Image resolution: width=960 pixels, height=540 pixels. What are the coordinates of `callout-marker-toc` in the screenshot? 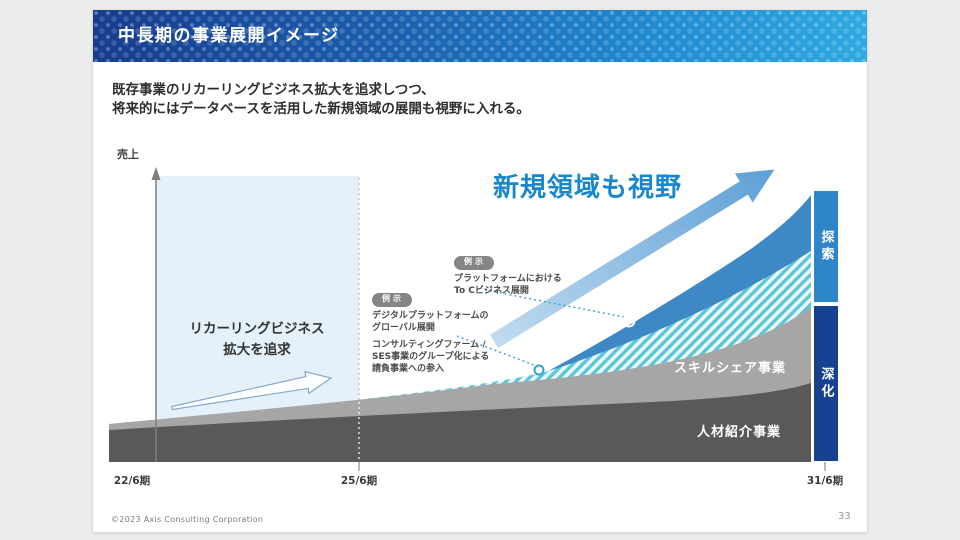 It's located at (629, 321).